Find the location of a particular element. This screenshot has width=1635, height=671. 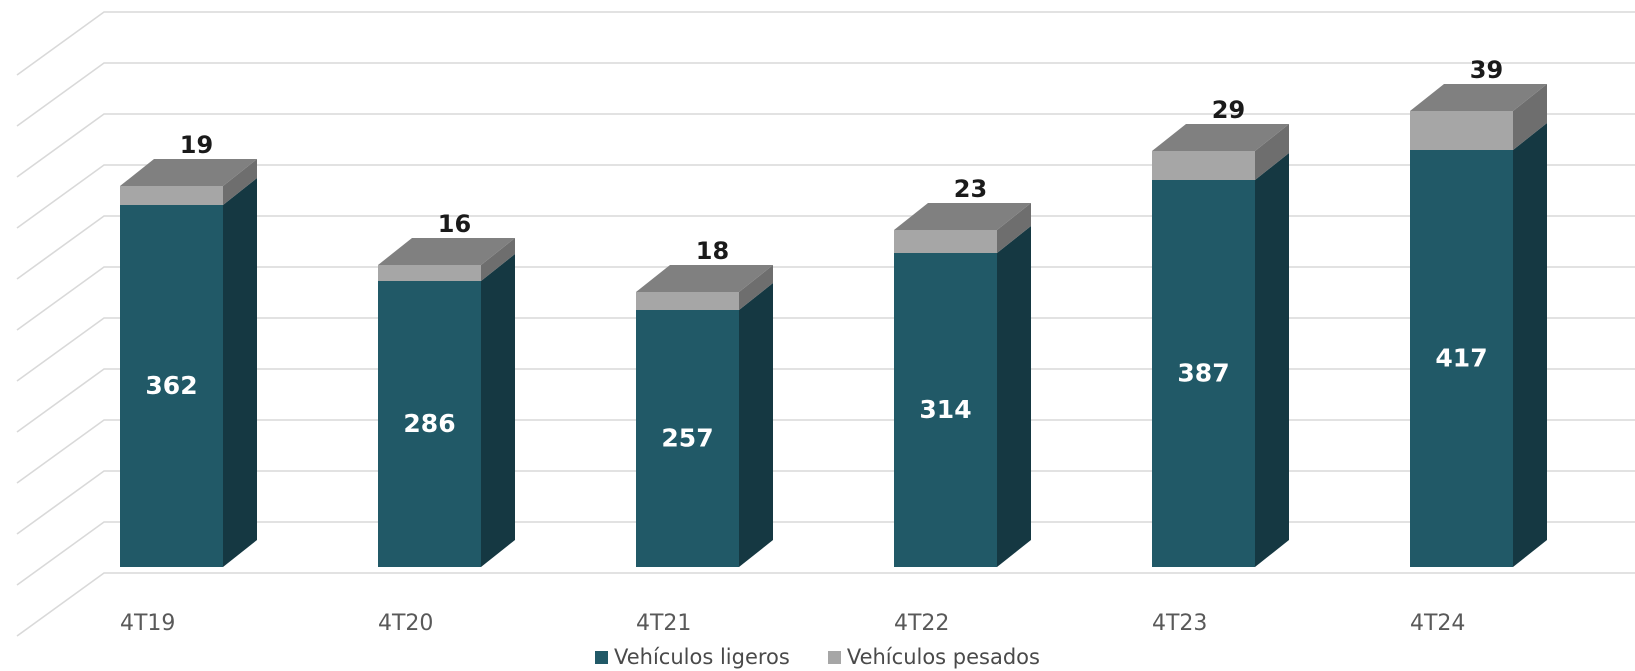

data-label-ligeros: 257 is located at coordinates (687, 438).